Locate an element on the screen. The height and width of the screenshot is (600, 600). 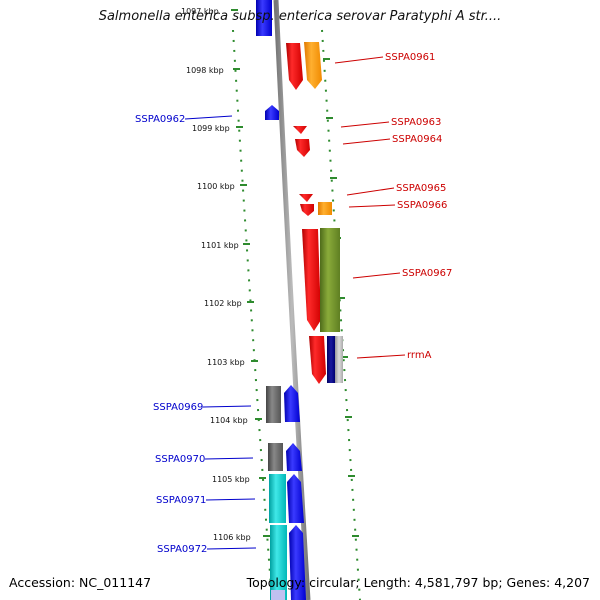
gene-sspa0967 is located at coordinates (311, 280).